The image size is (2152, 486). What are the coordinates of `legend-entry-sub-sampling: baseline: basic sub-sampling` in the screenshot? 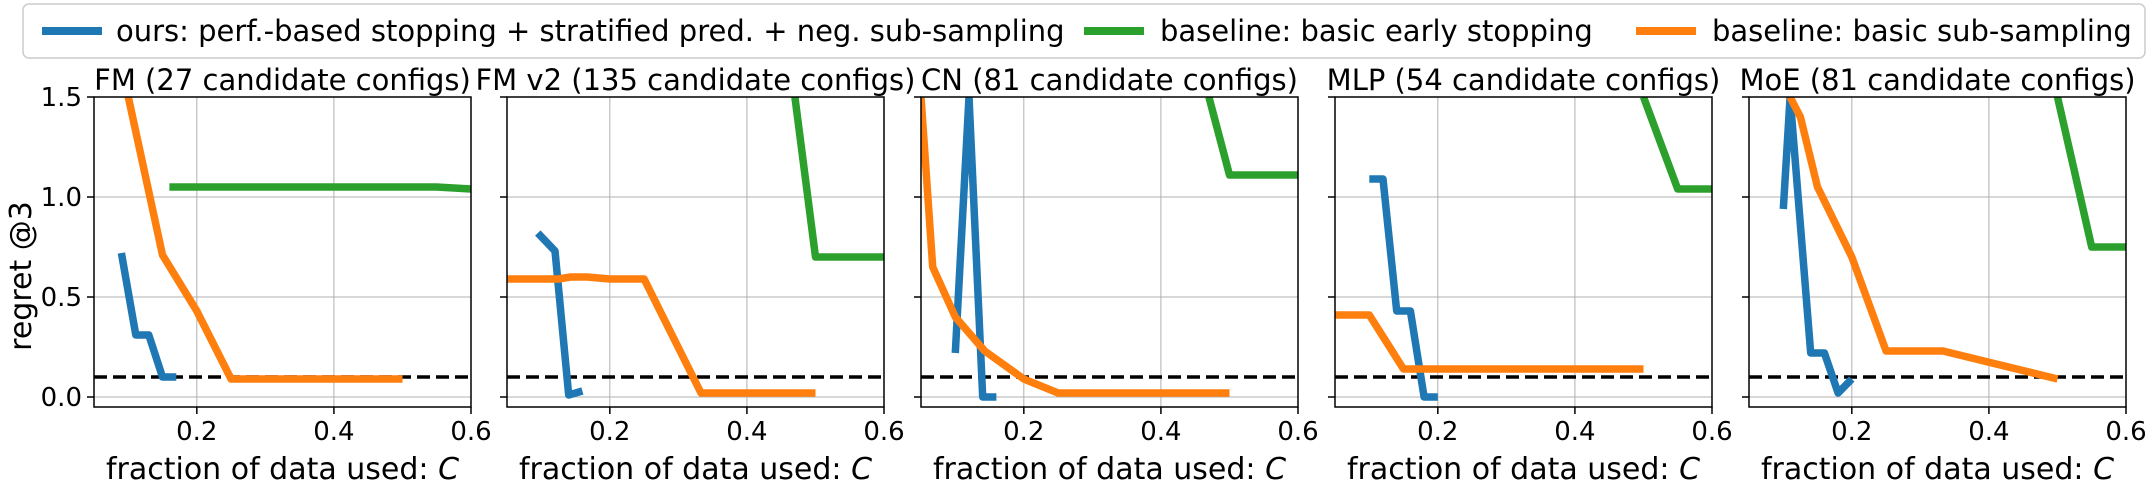 It's located at (1884, 31).